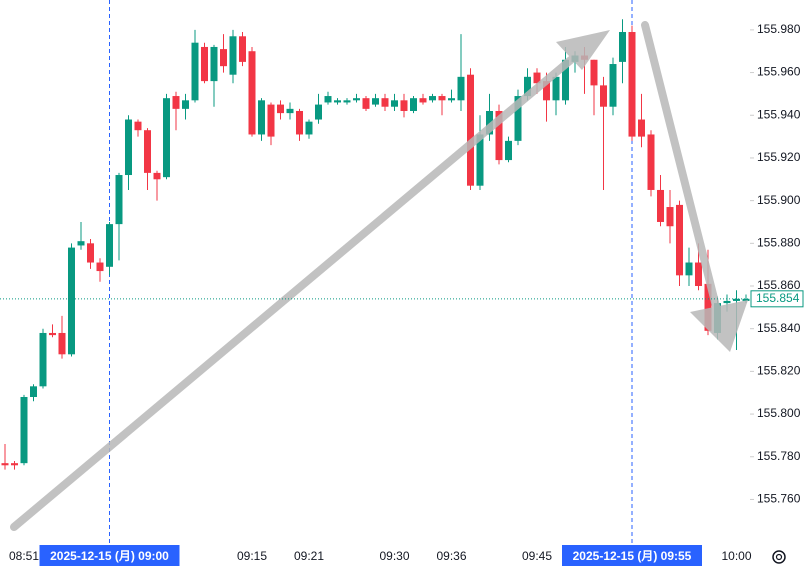 This screenshot has height=566, width=806. I want to click on x-tick-label: 09:21, so click(309, 556).